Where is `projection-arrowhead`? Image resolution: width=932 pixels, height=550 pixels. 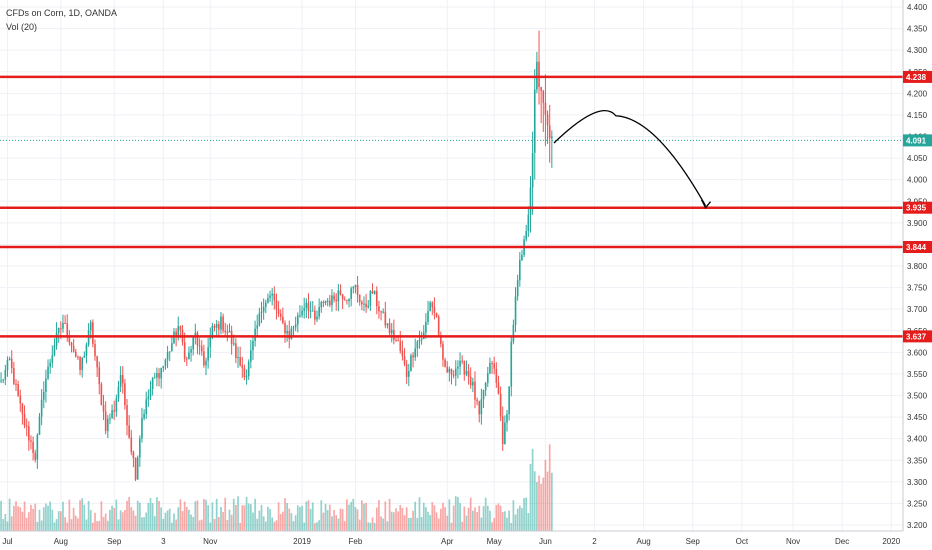
projection-arrowhead is located at coordinates (706, 204).